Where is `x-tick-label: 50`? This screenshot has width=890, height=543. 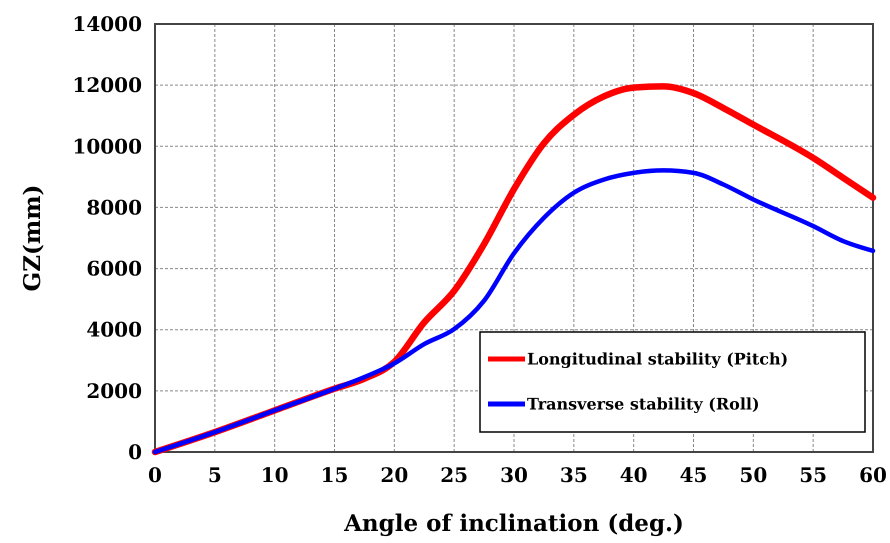 x-tick-label: 50 is located at coordinates (753, 475).